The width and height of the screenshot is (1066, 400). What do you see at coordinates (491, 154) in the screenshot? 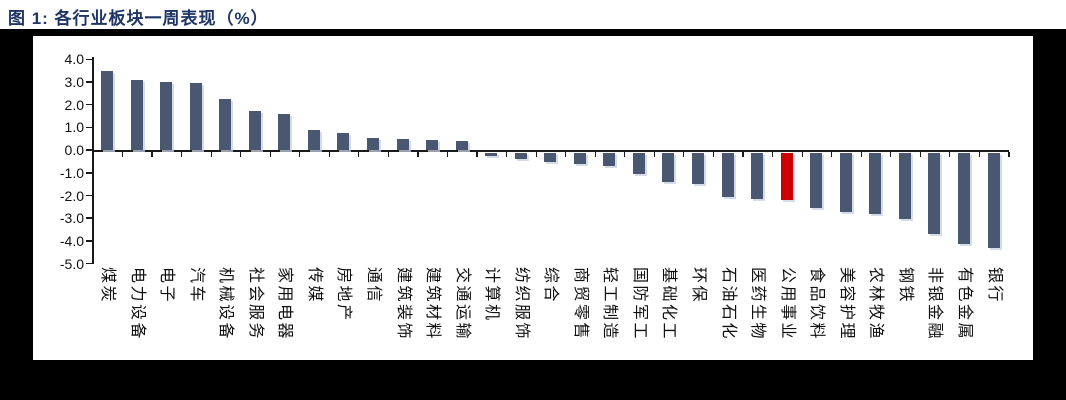
I see `bar-计算机` at bounding box center [491, 154].